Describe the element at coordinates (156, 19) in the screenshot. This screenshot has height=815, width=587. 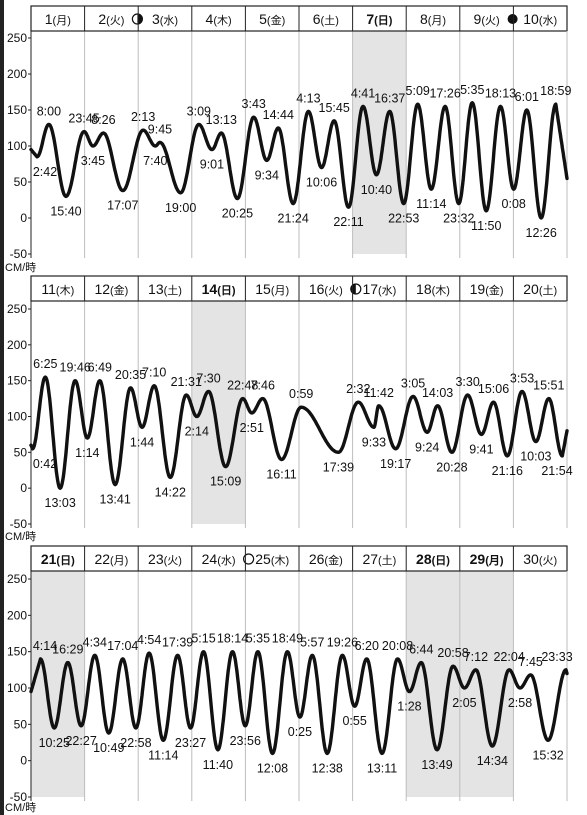
I see `day-number: 3` at that location.